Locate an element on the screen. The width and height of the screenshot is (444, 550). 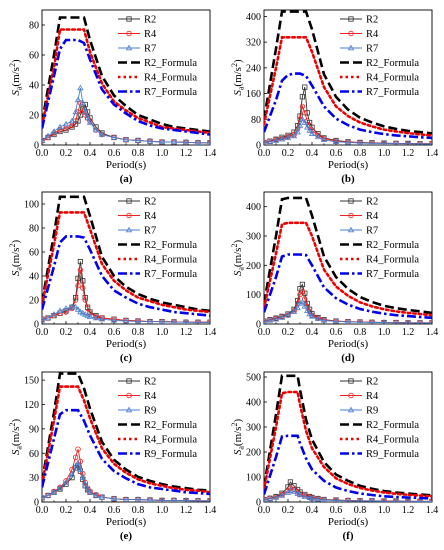
y-tick-label: 300 is located at coordinates (253, 428).